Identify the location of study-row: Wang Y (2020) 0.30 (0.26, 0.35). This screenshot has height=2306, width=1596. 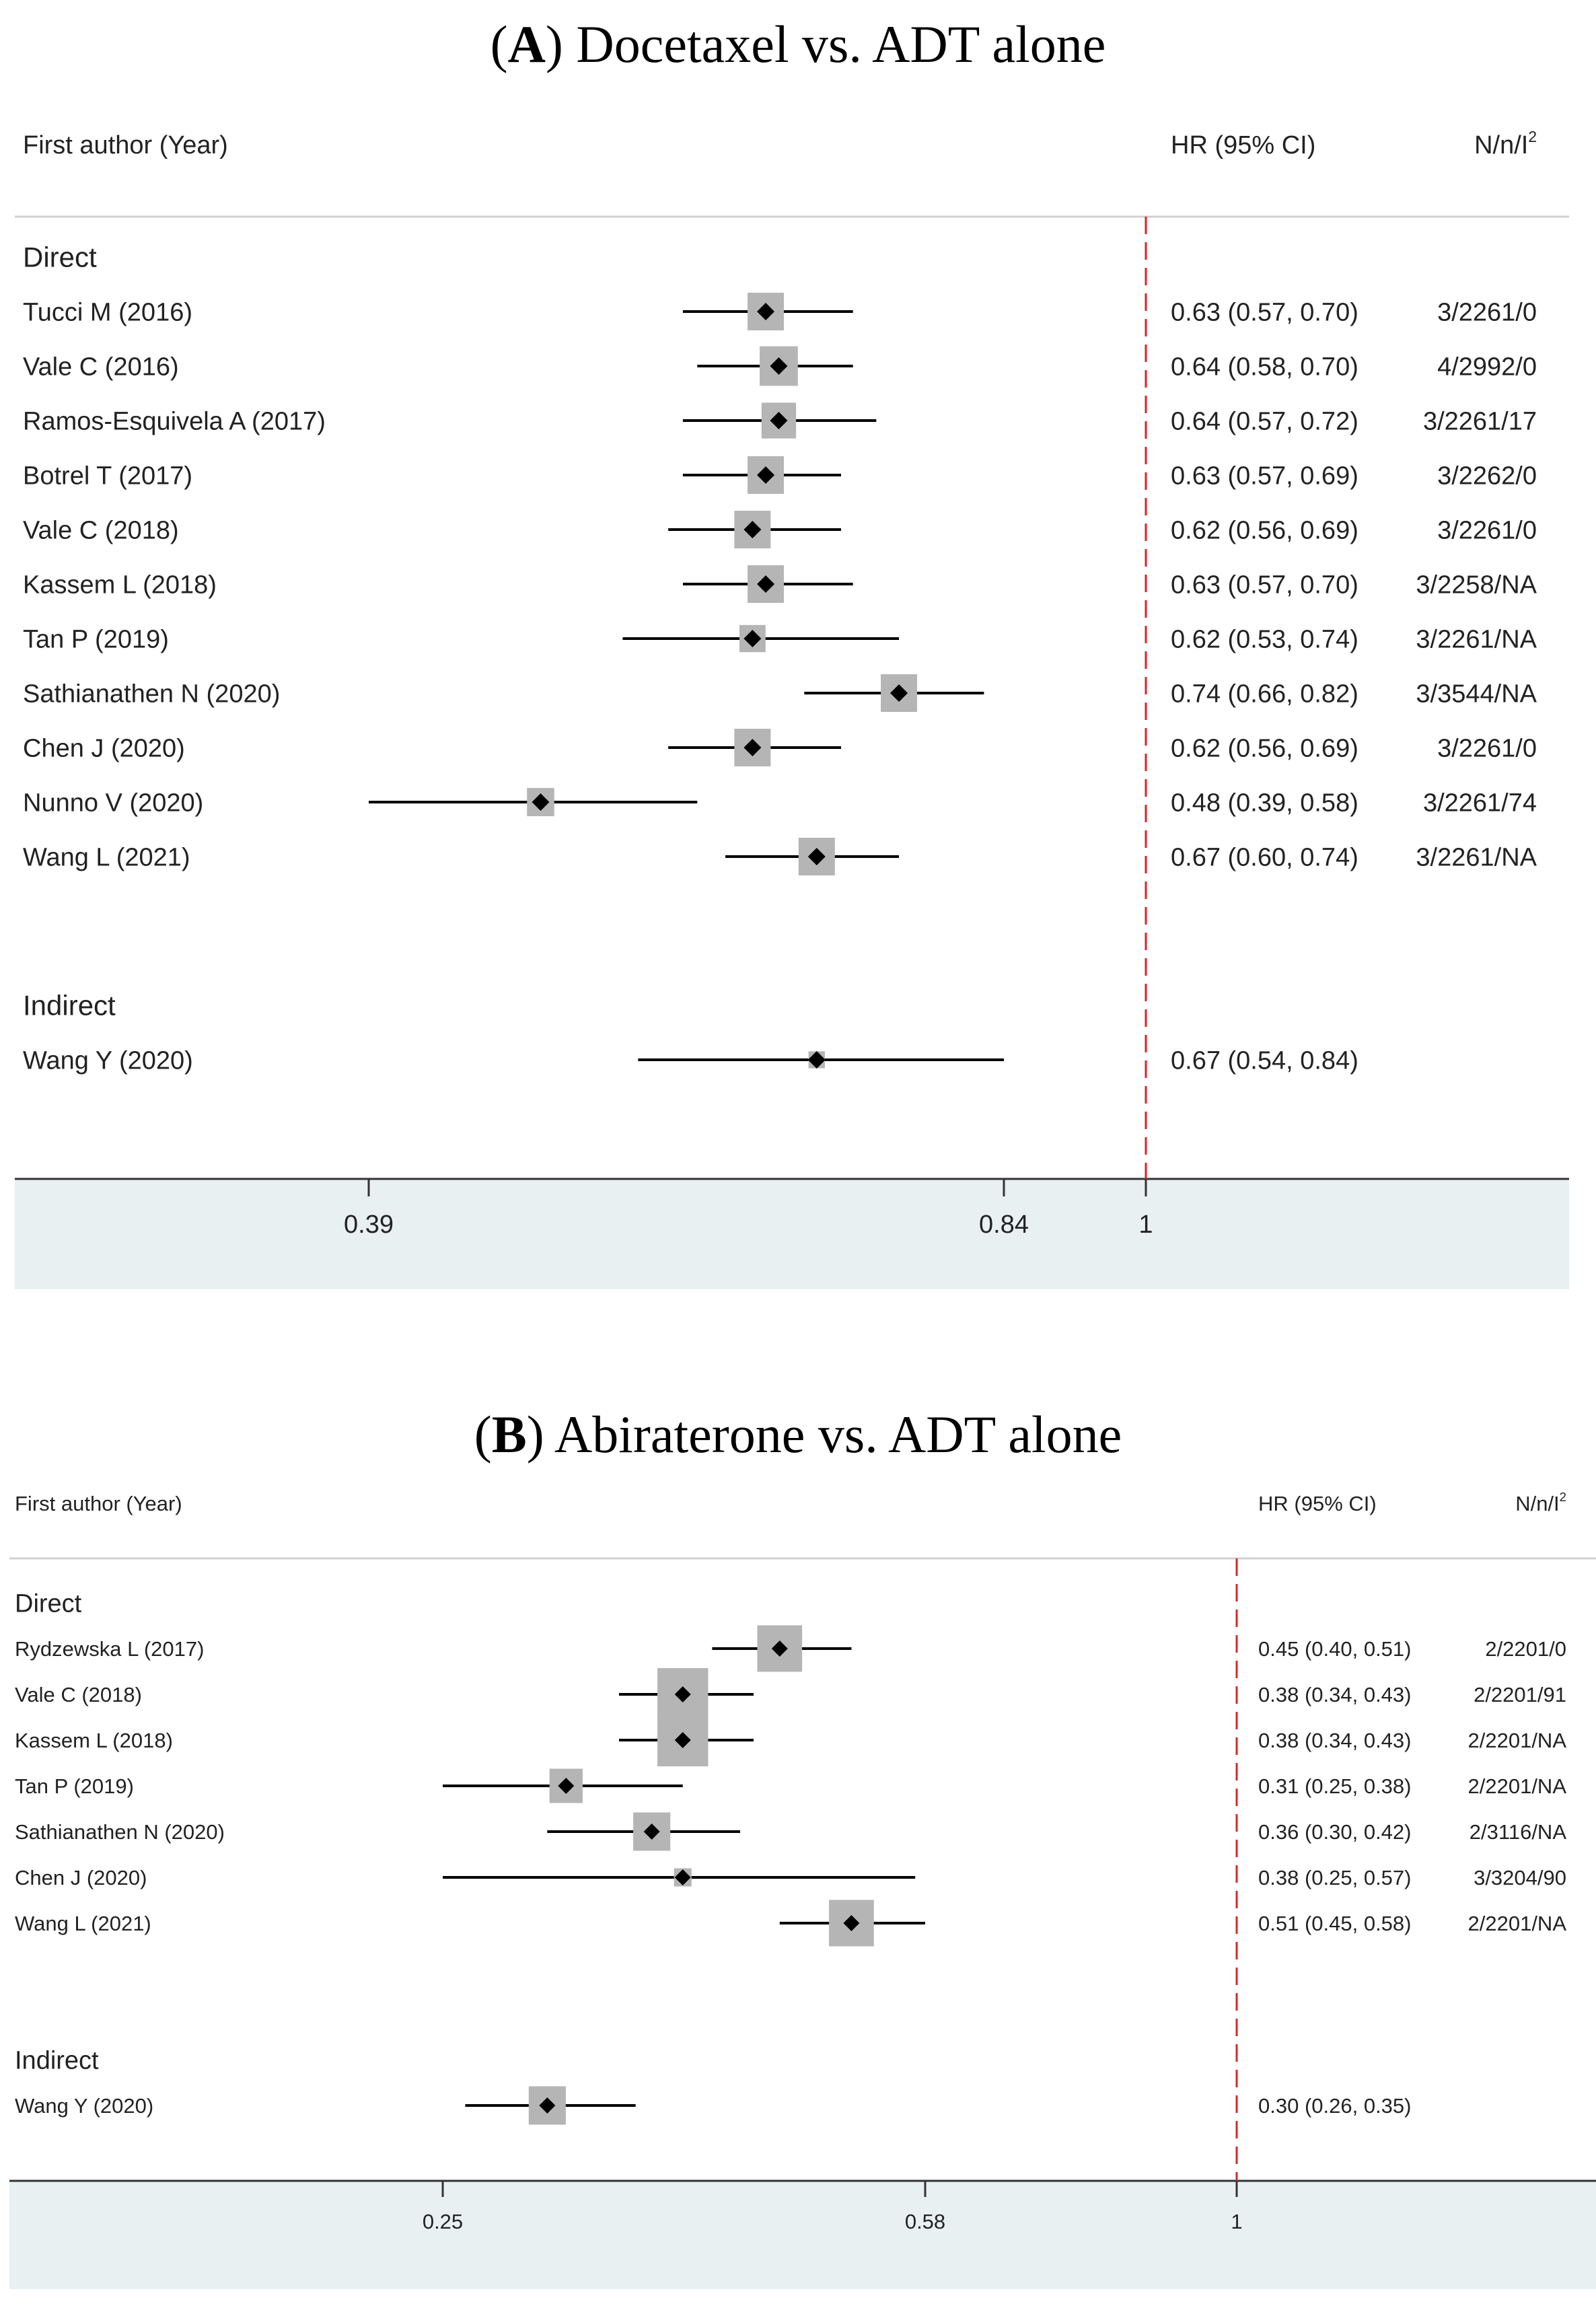
(713, 2105).